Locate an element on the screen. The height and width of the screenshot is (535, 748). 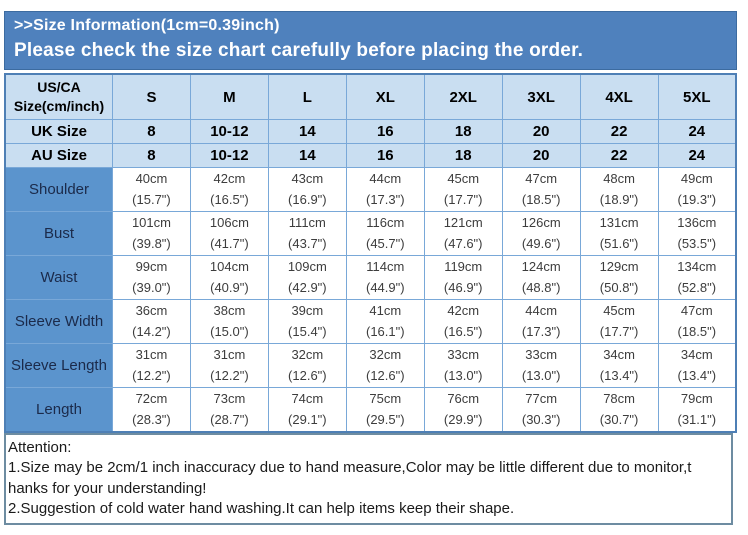
measurement-cm-value: 38cm is located at coordinates (229, 311).